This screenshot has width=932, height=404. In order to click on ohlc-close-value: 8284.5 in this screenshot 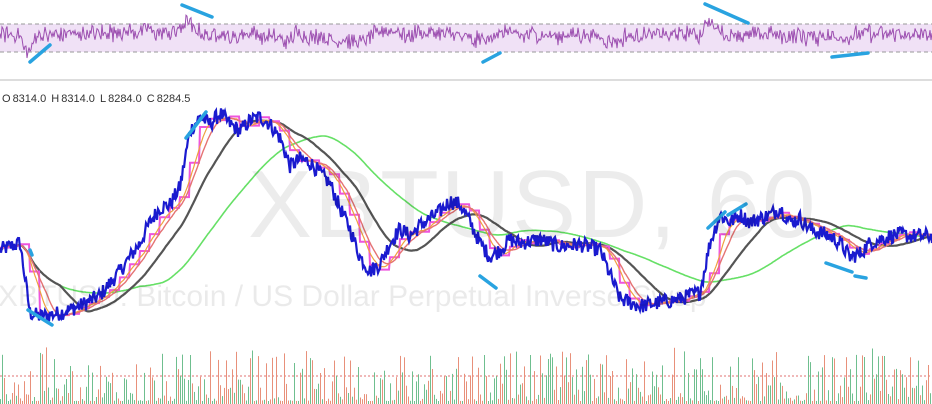, I will do `click(173, 99)`.